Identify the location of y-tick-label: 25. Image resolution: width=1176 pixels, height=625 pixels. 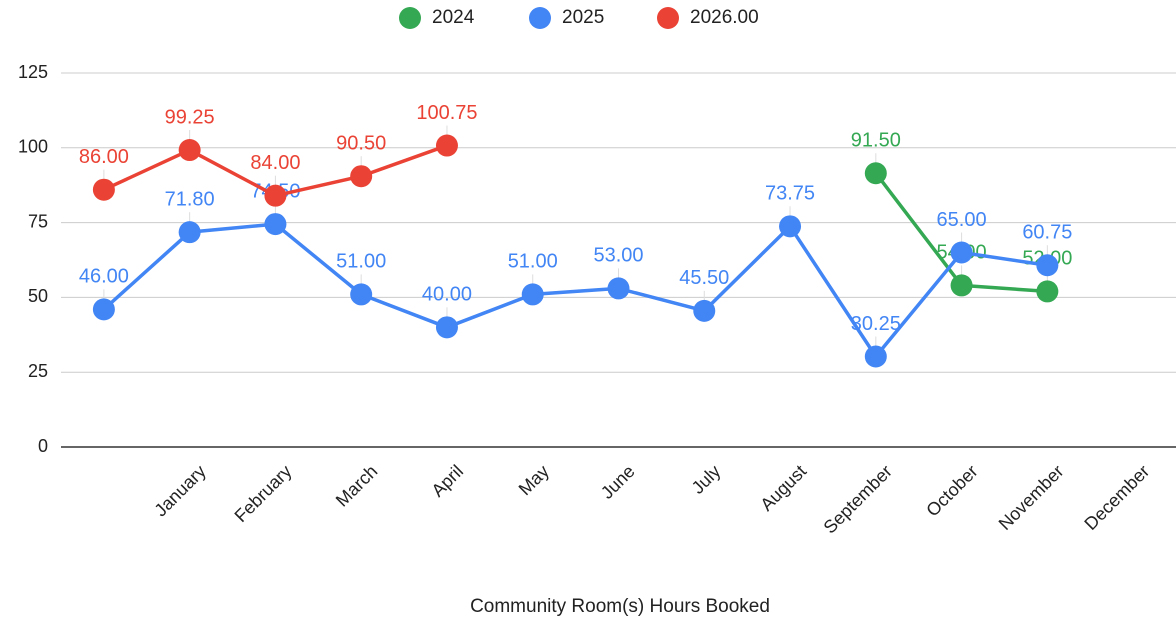
(38, 371).